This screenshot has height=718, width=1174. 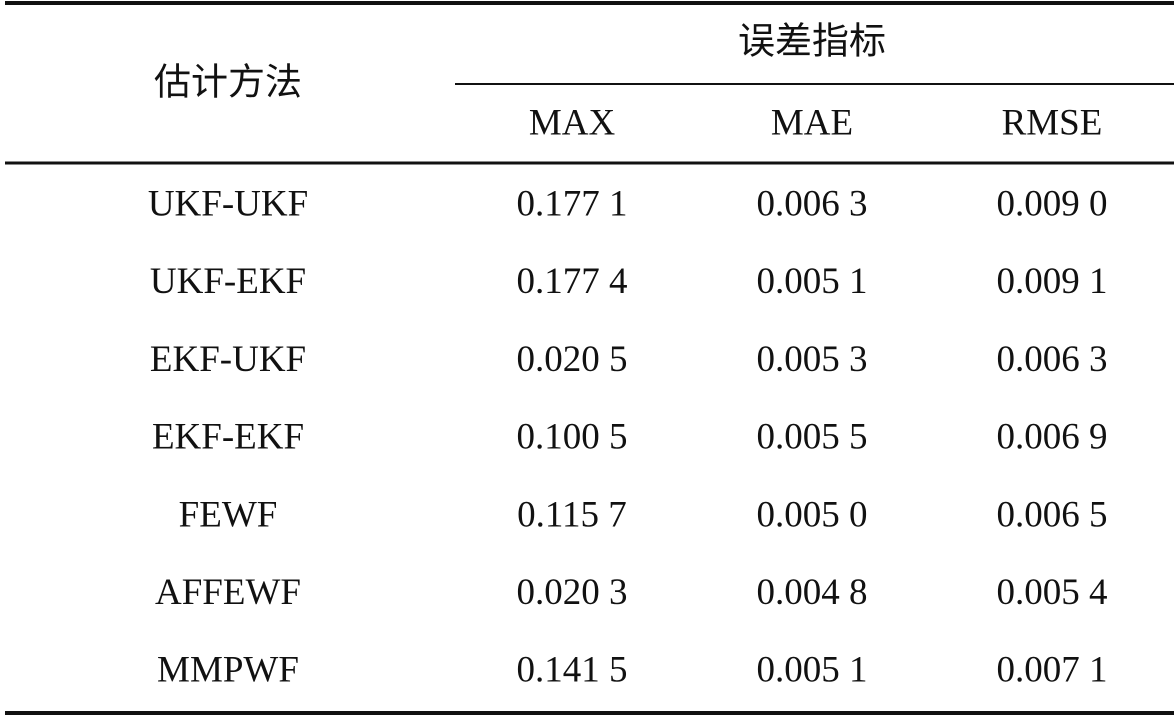 I want to click on value-cell: 0.005 0, so click(x=812, y=514).